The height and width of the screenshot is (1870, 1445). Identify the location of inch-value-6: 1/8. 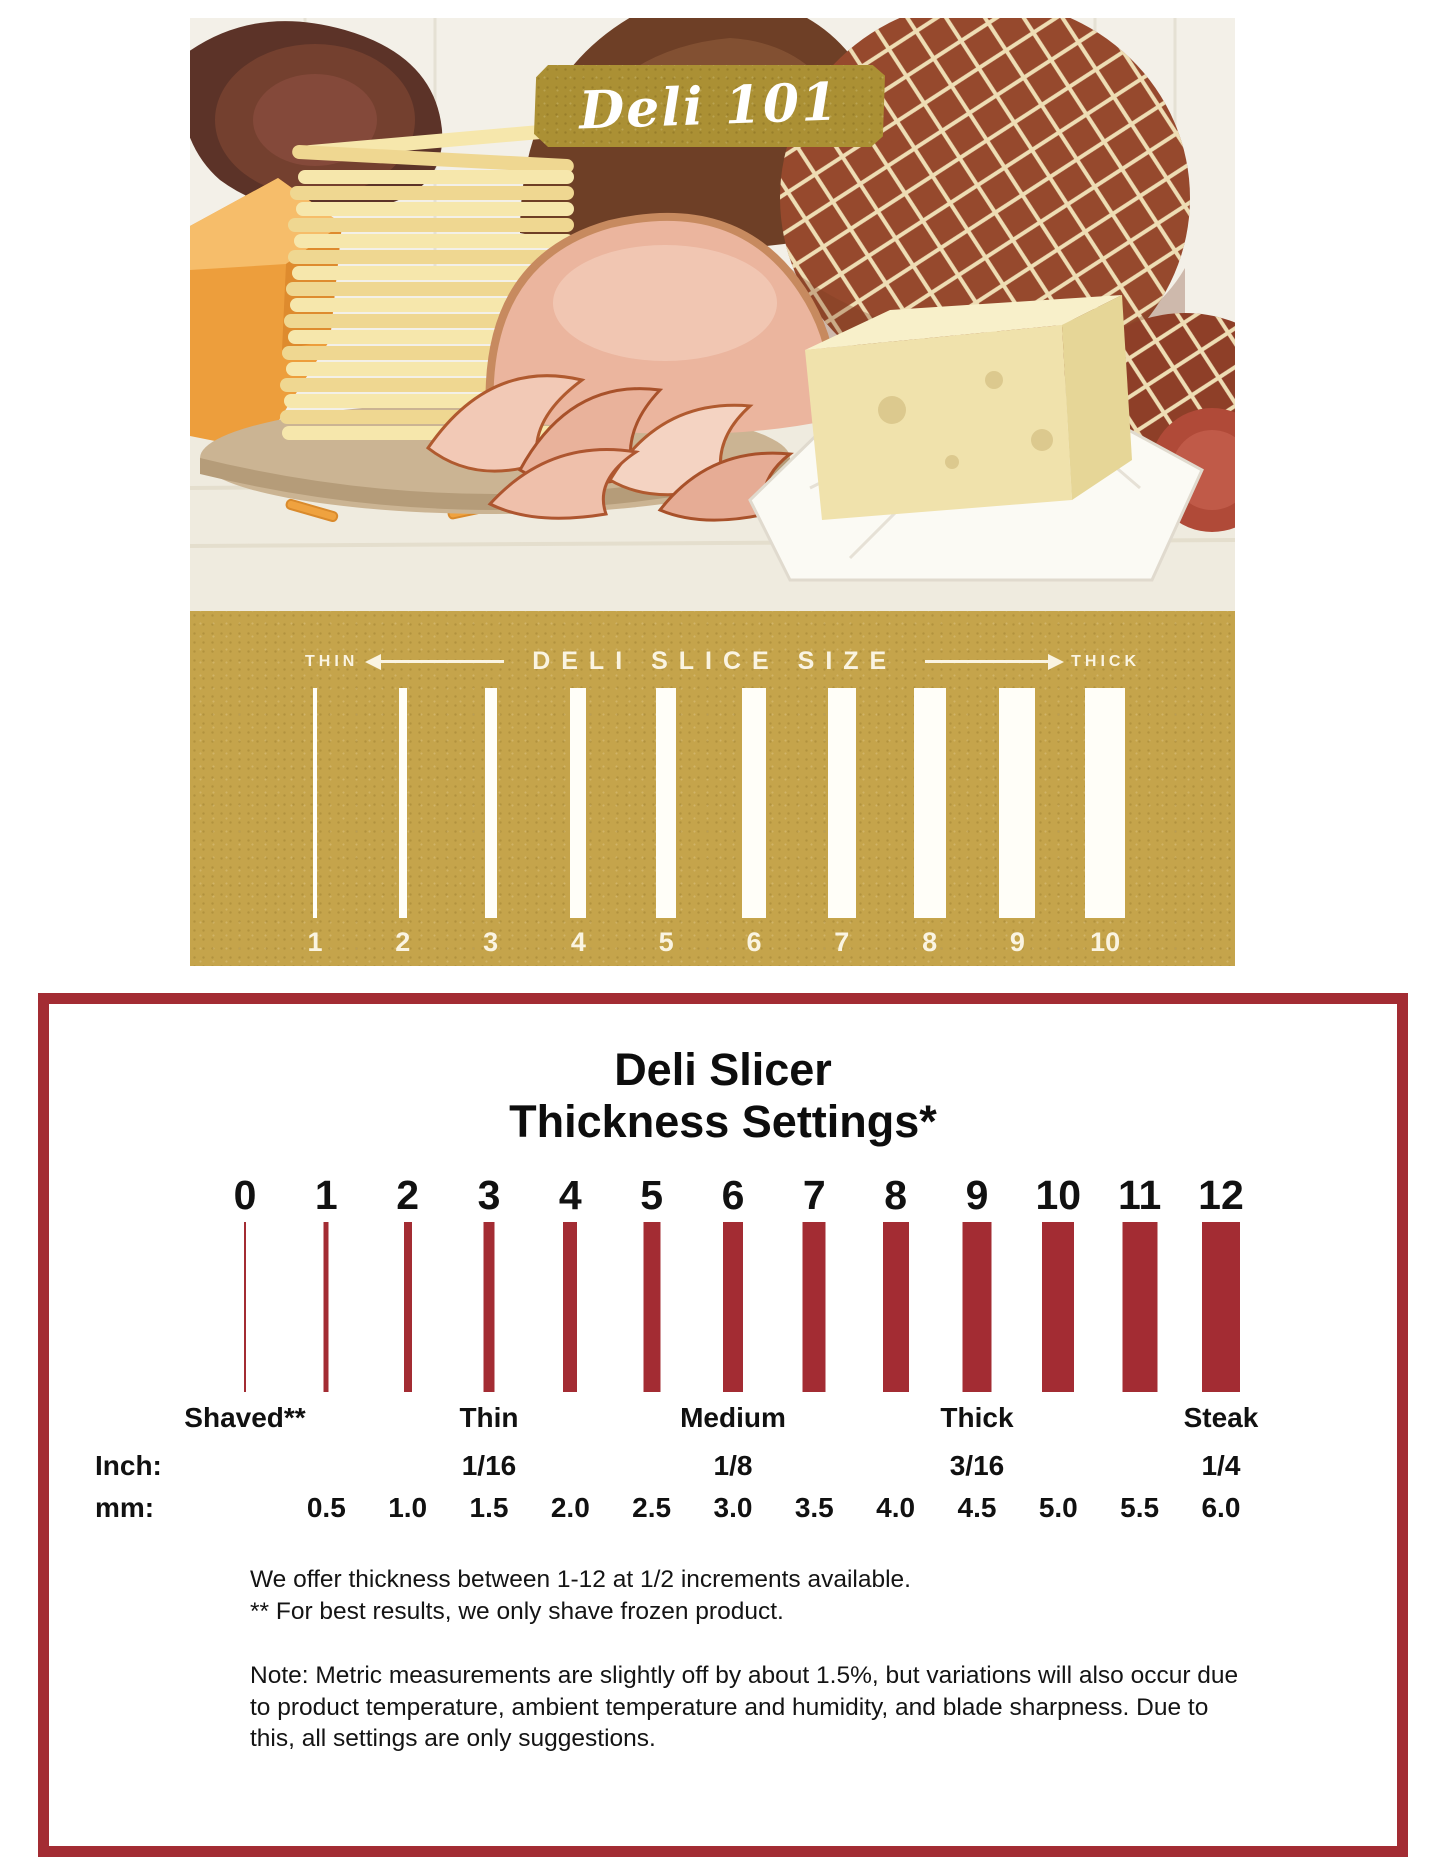
(733, 1465).